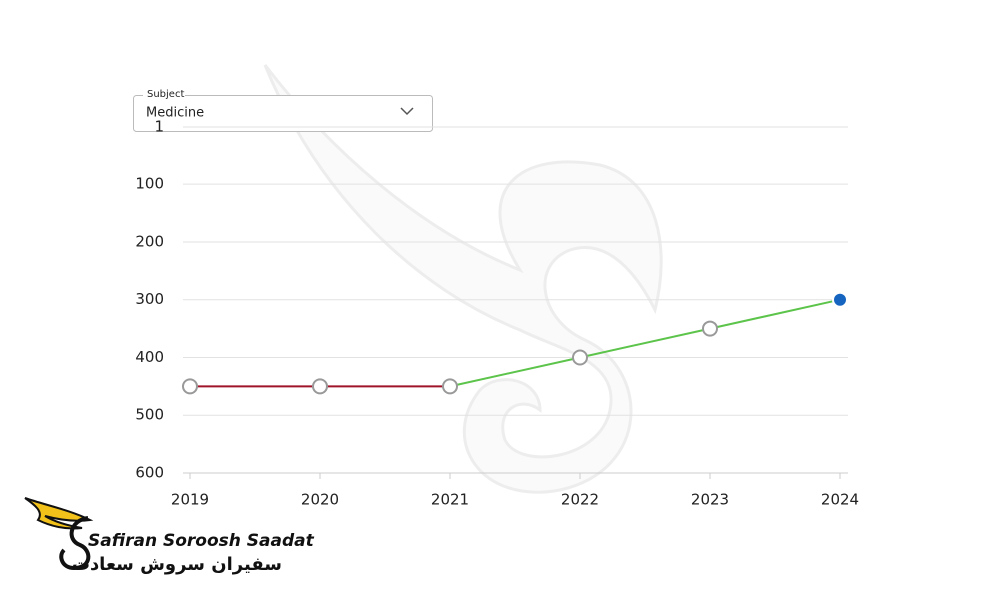 This screenshot has width=1000, height=600. I want to click on logo-name: Safiran Soroosh Saadat, so click(201, 541).